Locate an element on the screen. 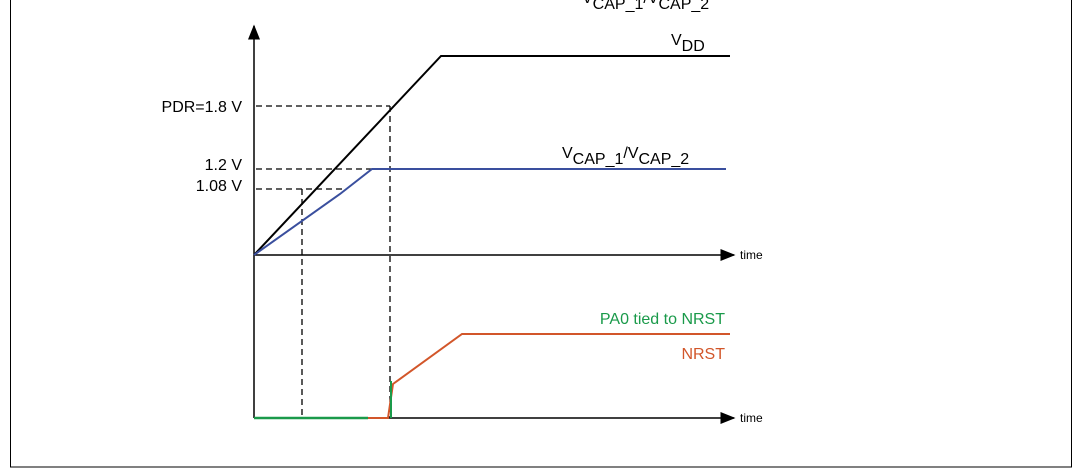 The image size is (1082, 471). cropped-label: VCAP_1/VCAP_2 is located at coordinates (645, 6).